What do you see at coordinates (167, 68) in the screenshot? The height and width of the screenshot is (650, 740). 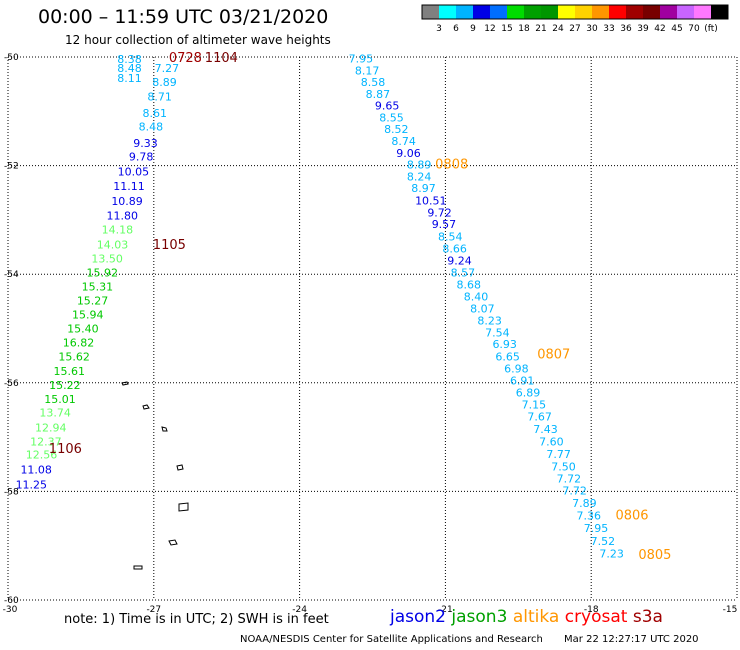 I see `wave-height-label: 7.27` at bounding box center [167, 68].